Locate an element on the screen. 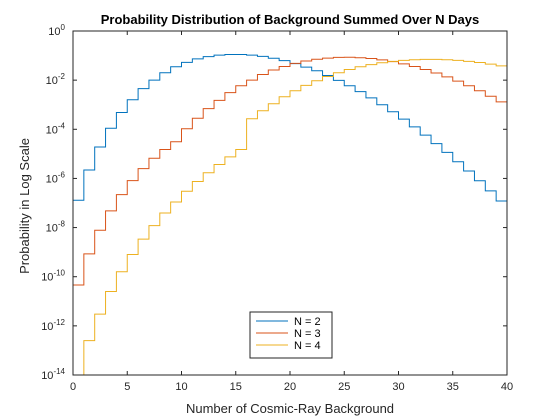 The height and width of the screenshot is (420, 560). y-tick-label: 10⁻¹⁴ is located at coordinates (53, 374).